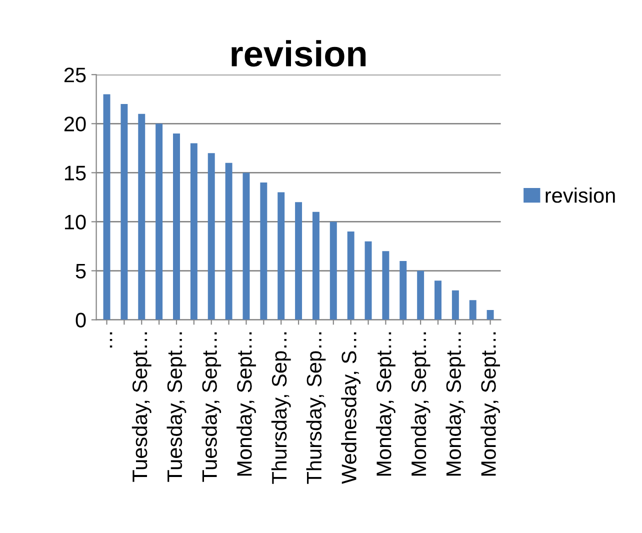 The image size is (642, 533). Describe the element at coordinates (75, 173) in the screenshot. I see `y-tick-label: 15` at that location.